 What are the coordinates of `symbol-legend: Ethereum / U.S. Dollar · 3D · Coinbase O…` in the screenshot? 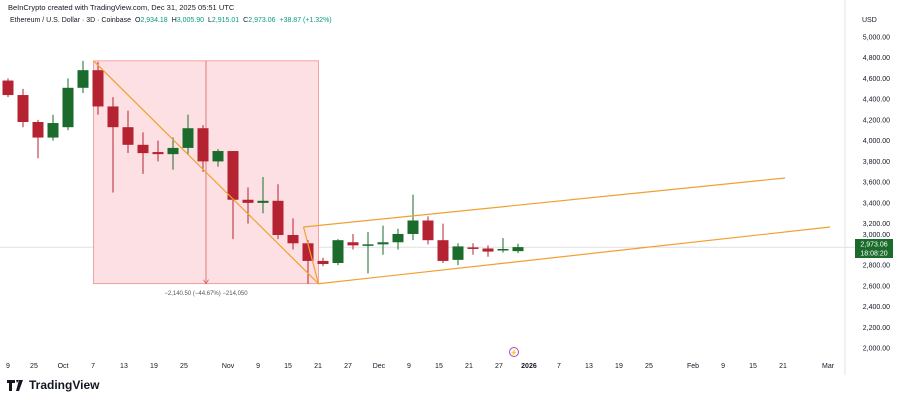 It's located at (171, 20).